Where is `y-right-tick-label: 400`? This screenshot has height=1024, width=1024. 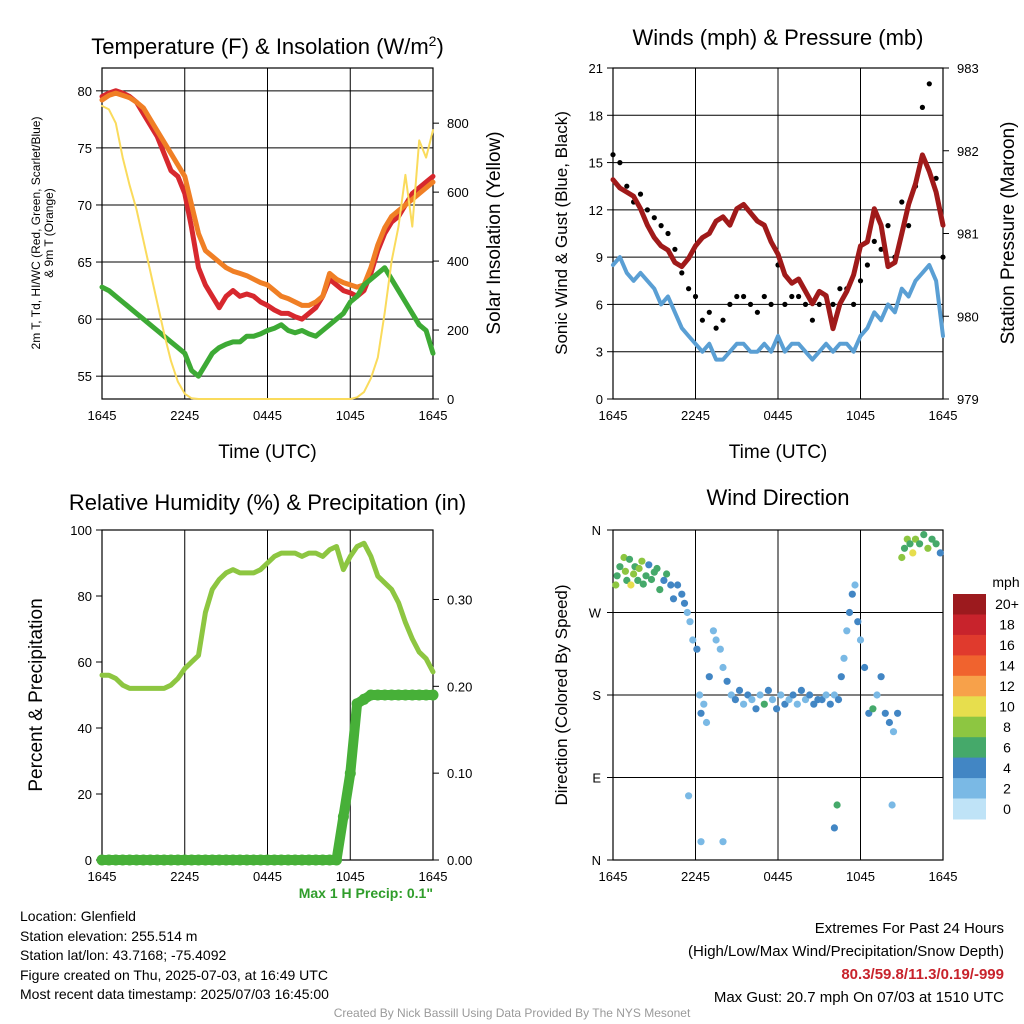
y-right-tick-label: 400 is located at coordinates (458, 261).